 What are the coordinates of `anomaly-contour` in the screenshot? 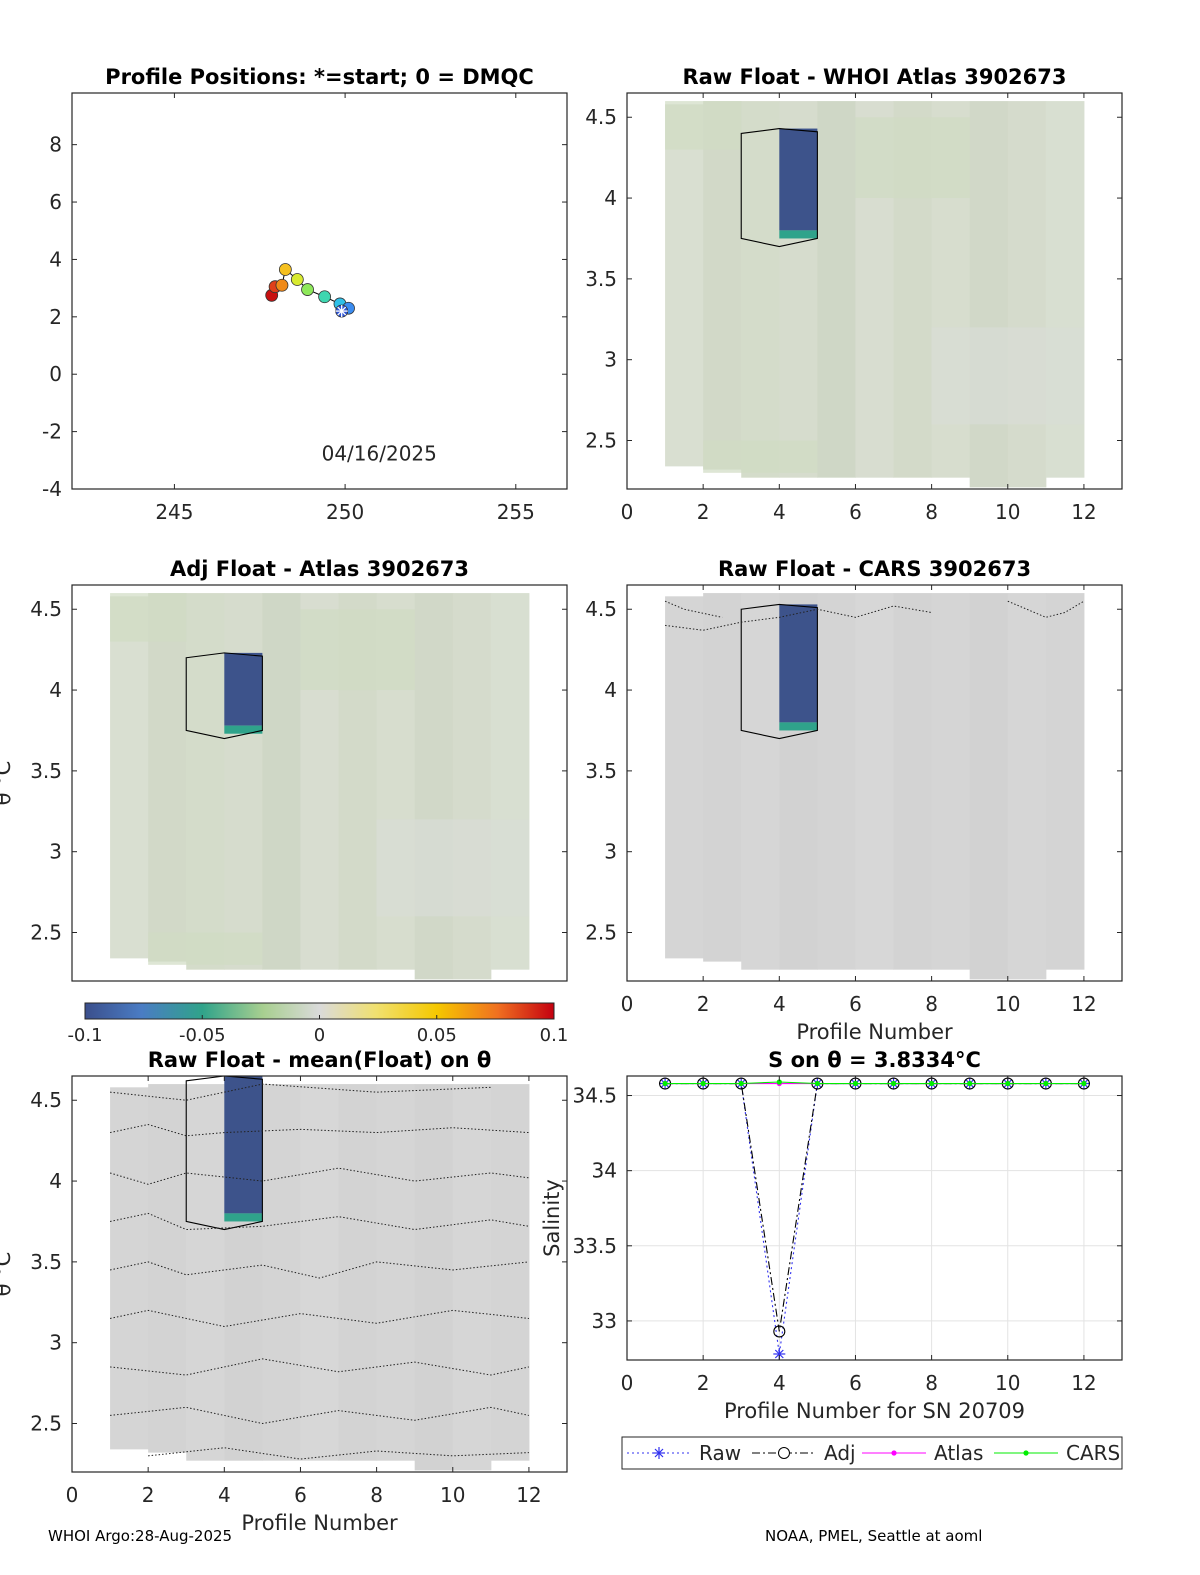 It's located at (224, 696).